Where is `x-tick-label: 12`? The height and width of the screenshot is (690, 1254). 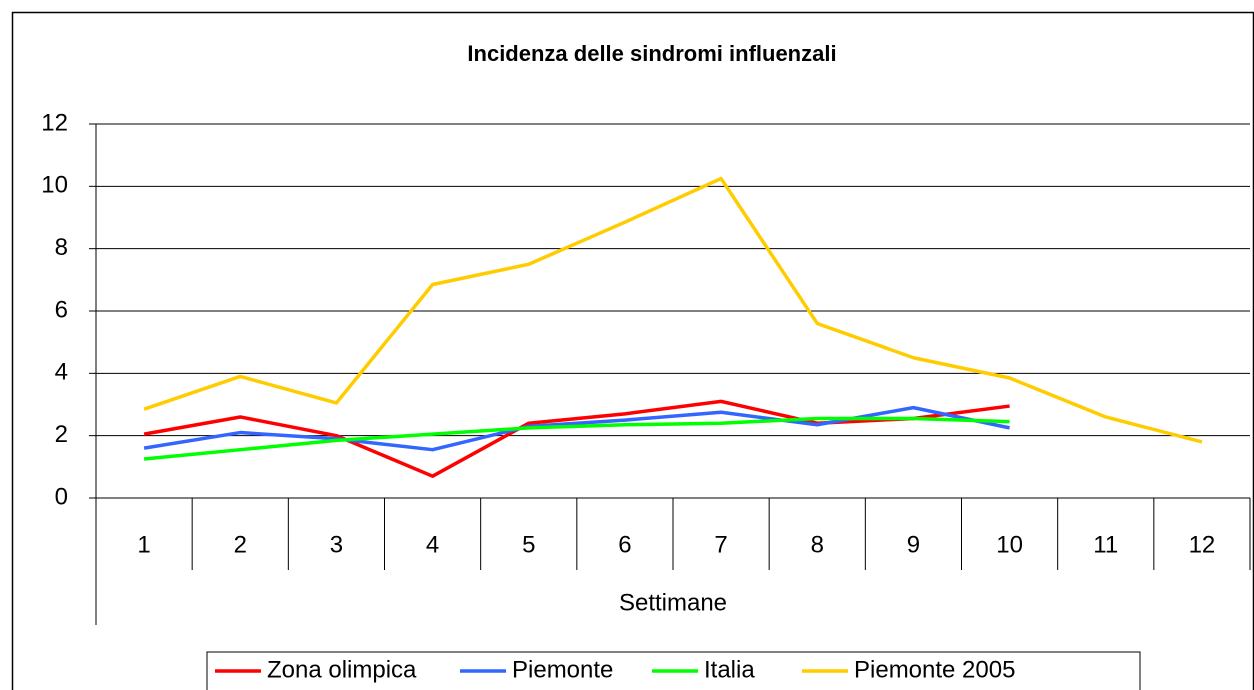
x-tick-label: 12 is located at coordinates (1202, 544).